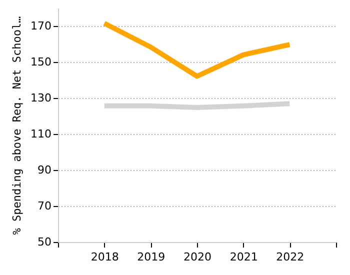 Image resolution: width=350 pixels, height=275 pixels. Describe the element at coordinates (41, 26) in the screenshot. I see `y-tick-label: 170` at that location.